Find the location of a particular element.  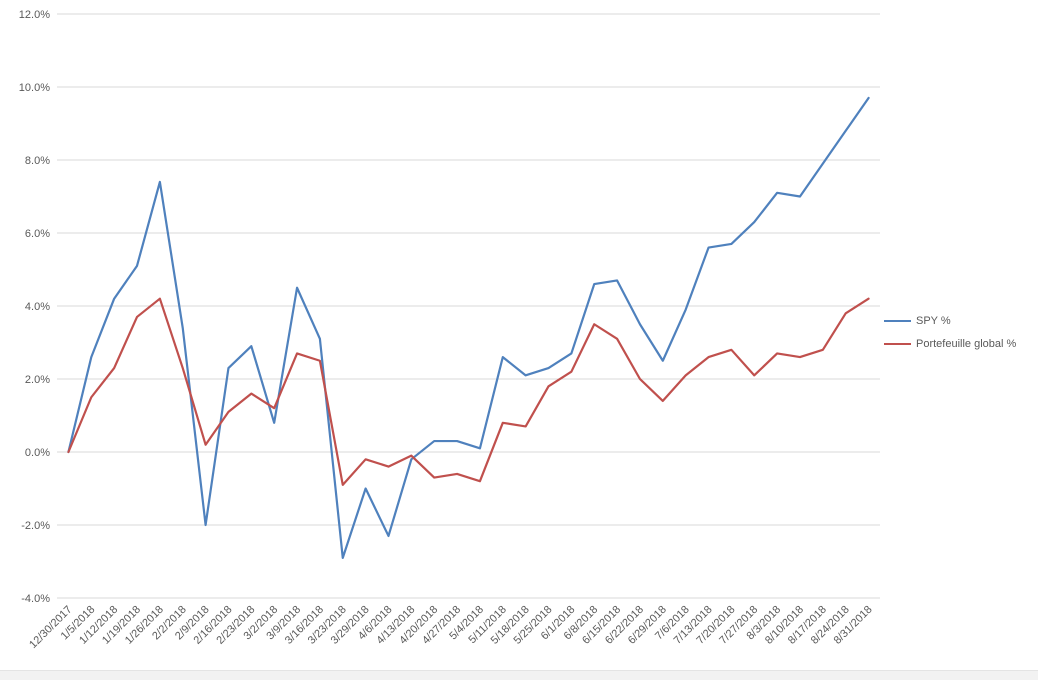

legend-item-spy: SPY % is located at coordinates (950, 321).